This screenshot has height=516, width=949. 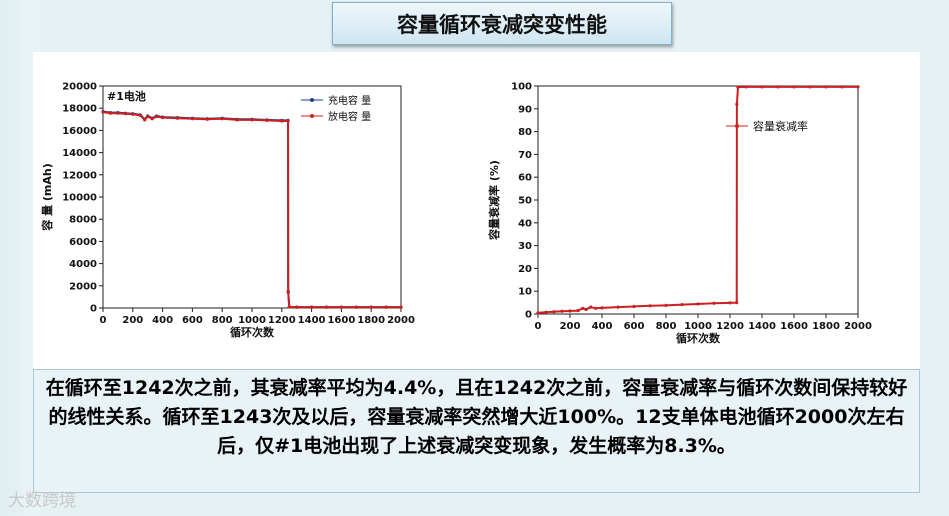 I want to click on legend-label: 容量衰减率, so click(x=780, y=126).